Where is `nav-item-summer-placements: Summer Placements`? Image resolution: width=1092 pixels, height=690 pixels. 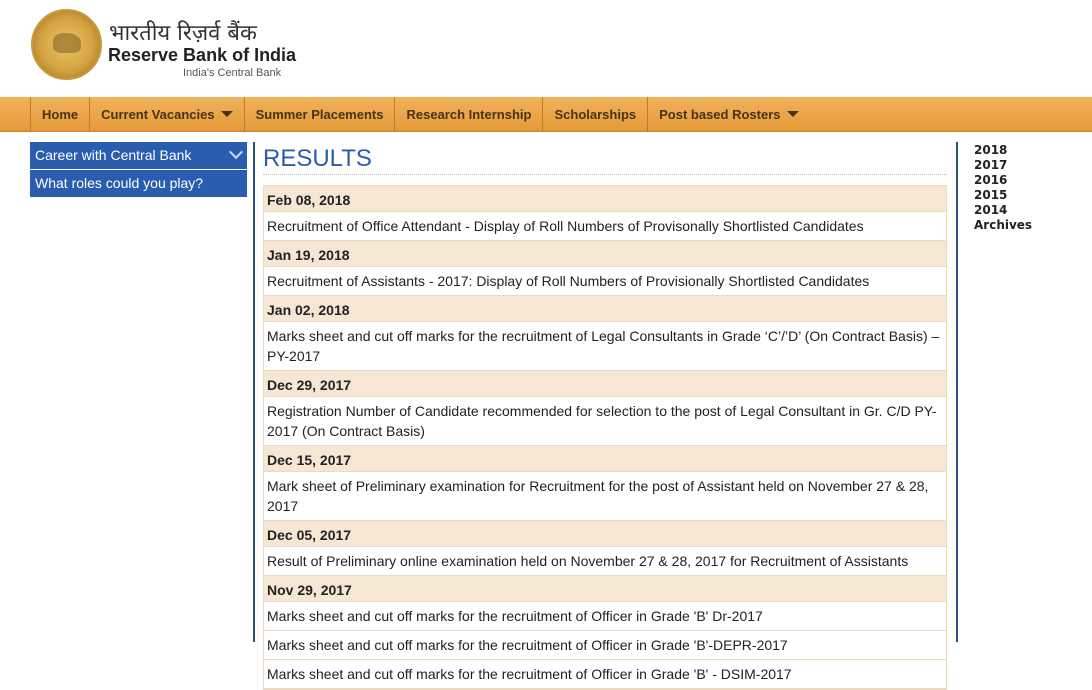 nav-item-summer-placements: Summer Placements is located at coordinates (319, 114).